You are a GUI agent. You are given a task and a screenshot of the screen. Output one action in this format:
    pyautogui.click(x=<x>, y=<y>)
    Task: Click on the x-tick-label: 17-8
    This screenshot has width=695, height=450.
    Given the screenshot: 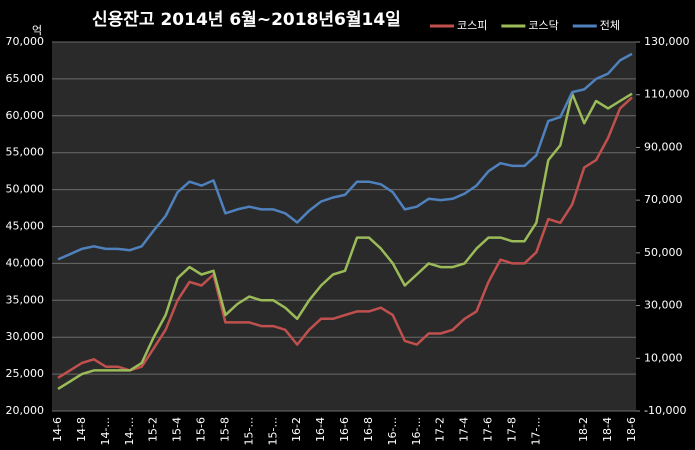 What is the action you would take?
    pyautogui.click(x=511, y=429)
    